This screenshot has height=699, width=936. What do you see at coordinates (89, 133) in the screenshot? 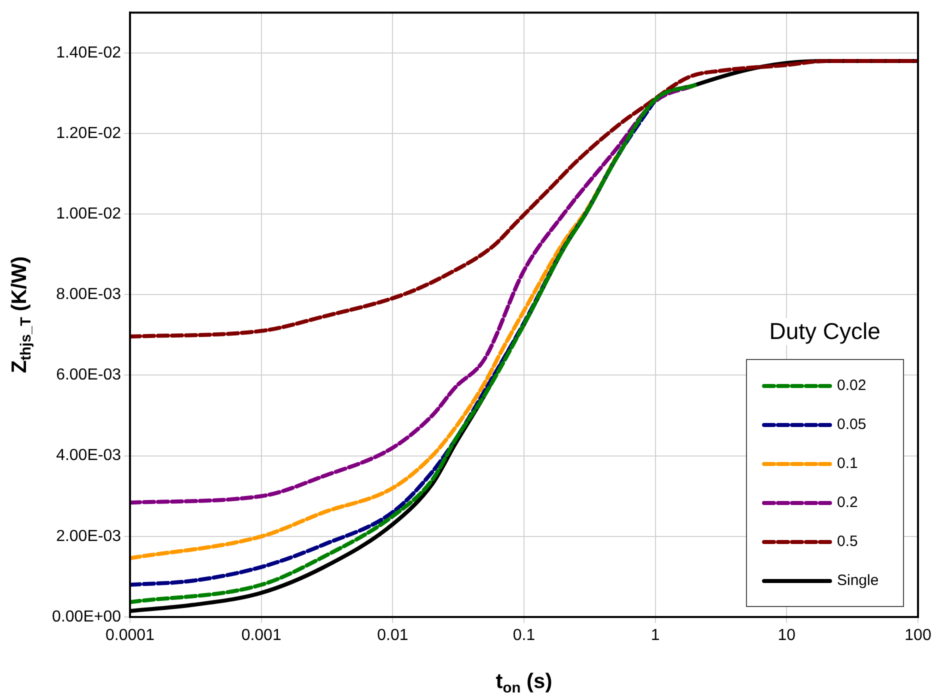
I see `y-tick-label: 1.20E-02` at bounding box center [89, 133].